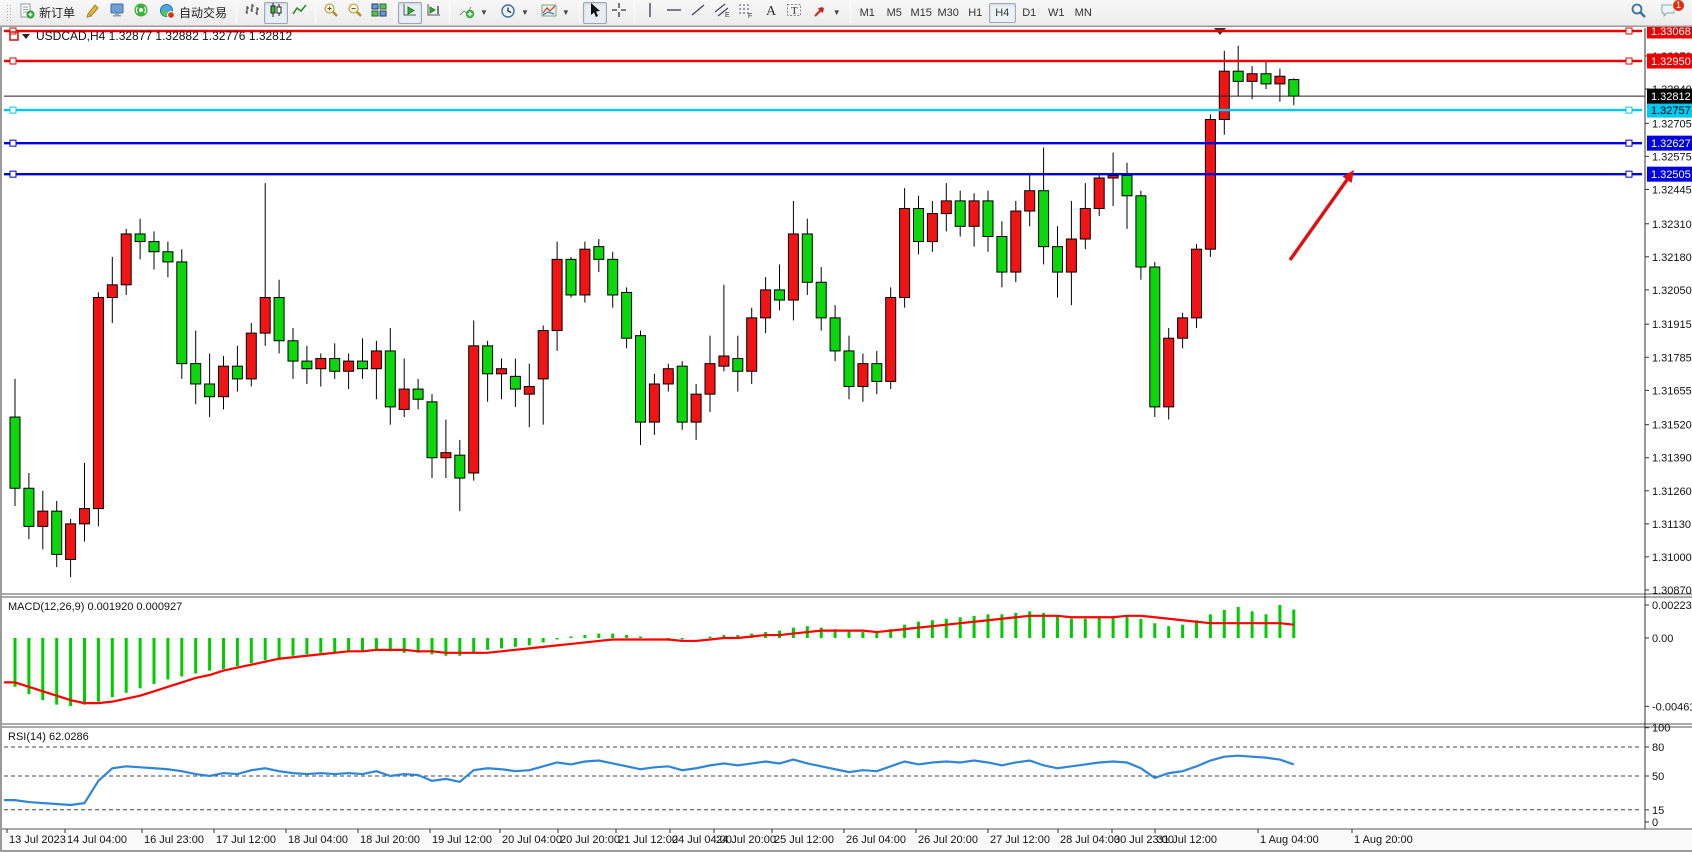  I want to click on macd-signal-line, so click(649, 659).